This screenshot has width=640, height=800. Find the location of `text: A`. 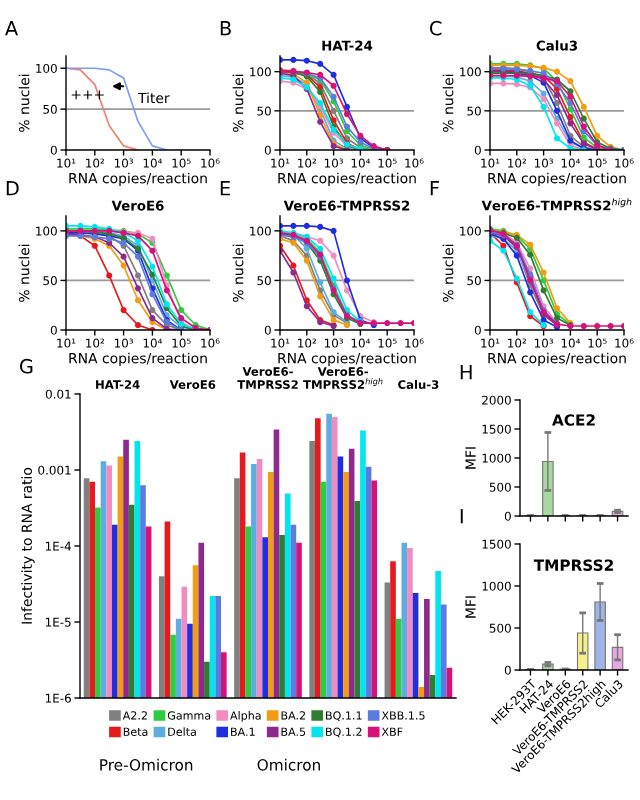

text: A is located at coordinates (12, 28).